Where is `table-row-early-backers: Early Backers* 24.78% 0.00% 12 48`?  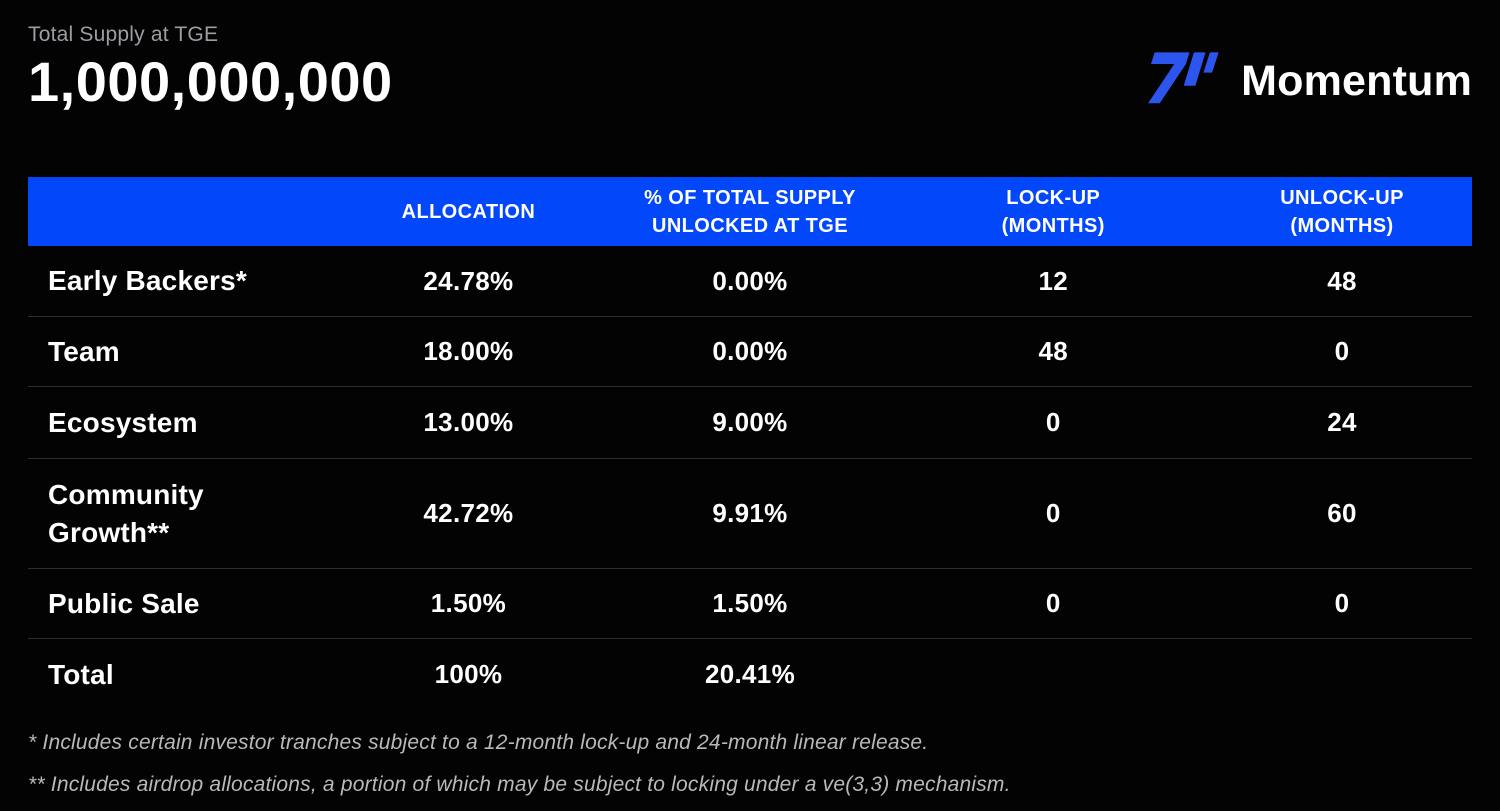
table-row-early-backers: Early Backers* 24.78% 0.00% 12 48 is located at coordinates (750, 281).